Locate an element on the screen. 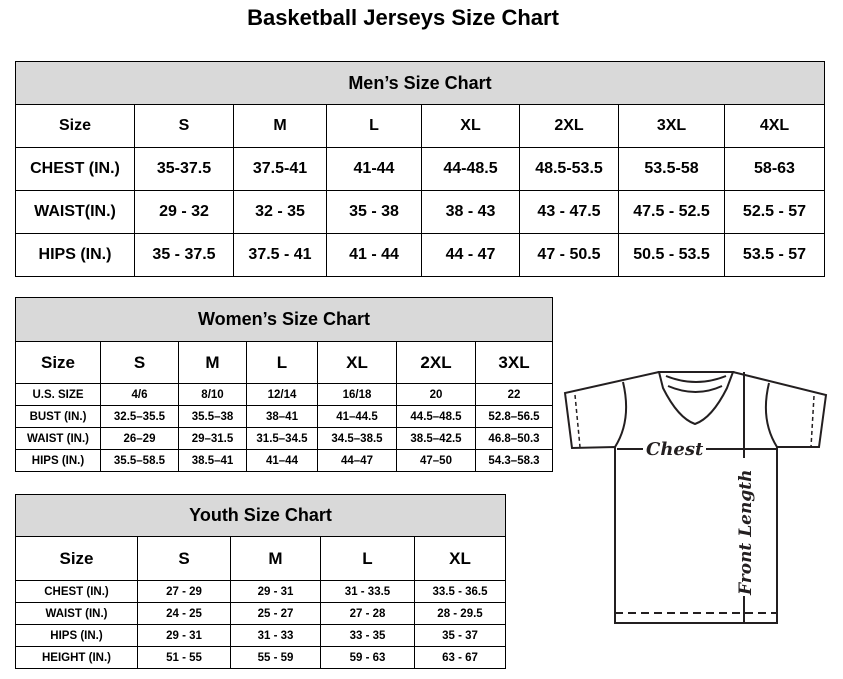 Image resolution: width=843 pixels, height=679 pixels. table-cell: 63 - 67 is located at coordinates (460, 657).